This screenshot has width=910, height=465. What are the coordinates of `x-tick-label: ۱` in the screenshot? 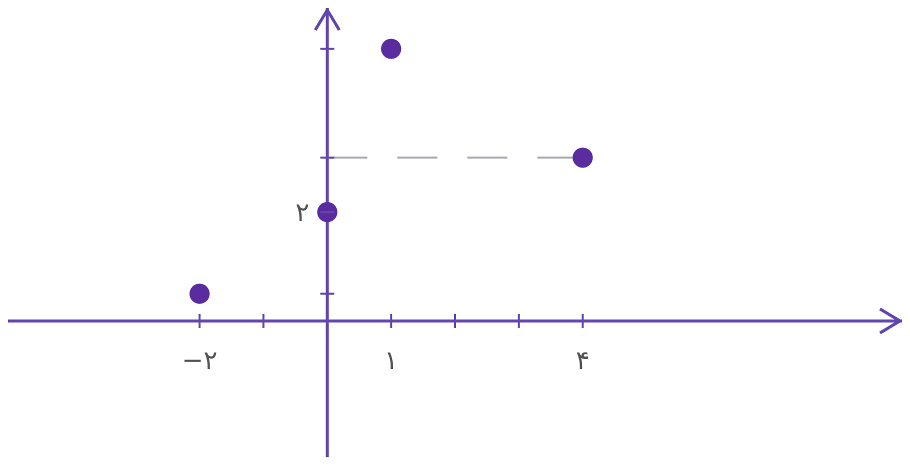 It's located at (391, 361).